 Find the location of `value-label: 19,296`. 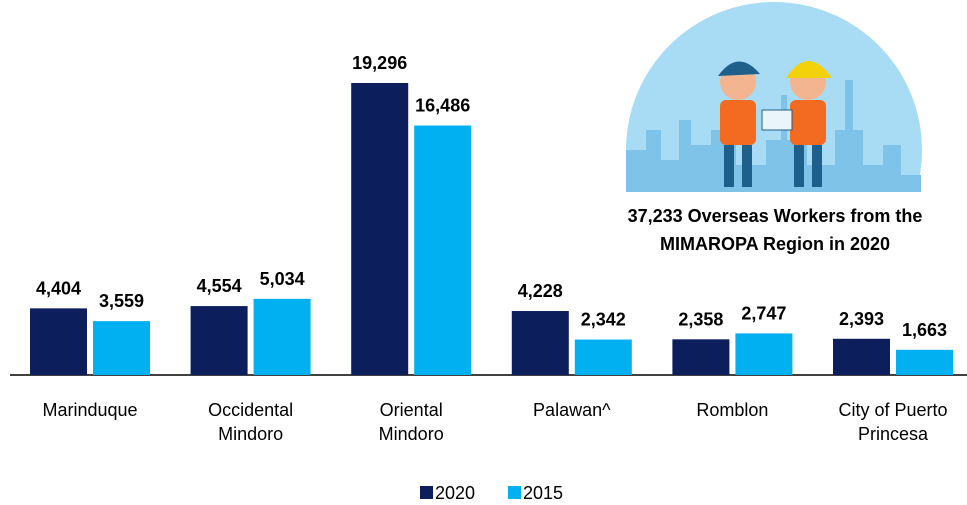

value-label: 19,296 is located at coordinates (379, 63).